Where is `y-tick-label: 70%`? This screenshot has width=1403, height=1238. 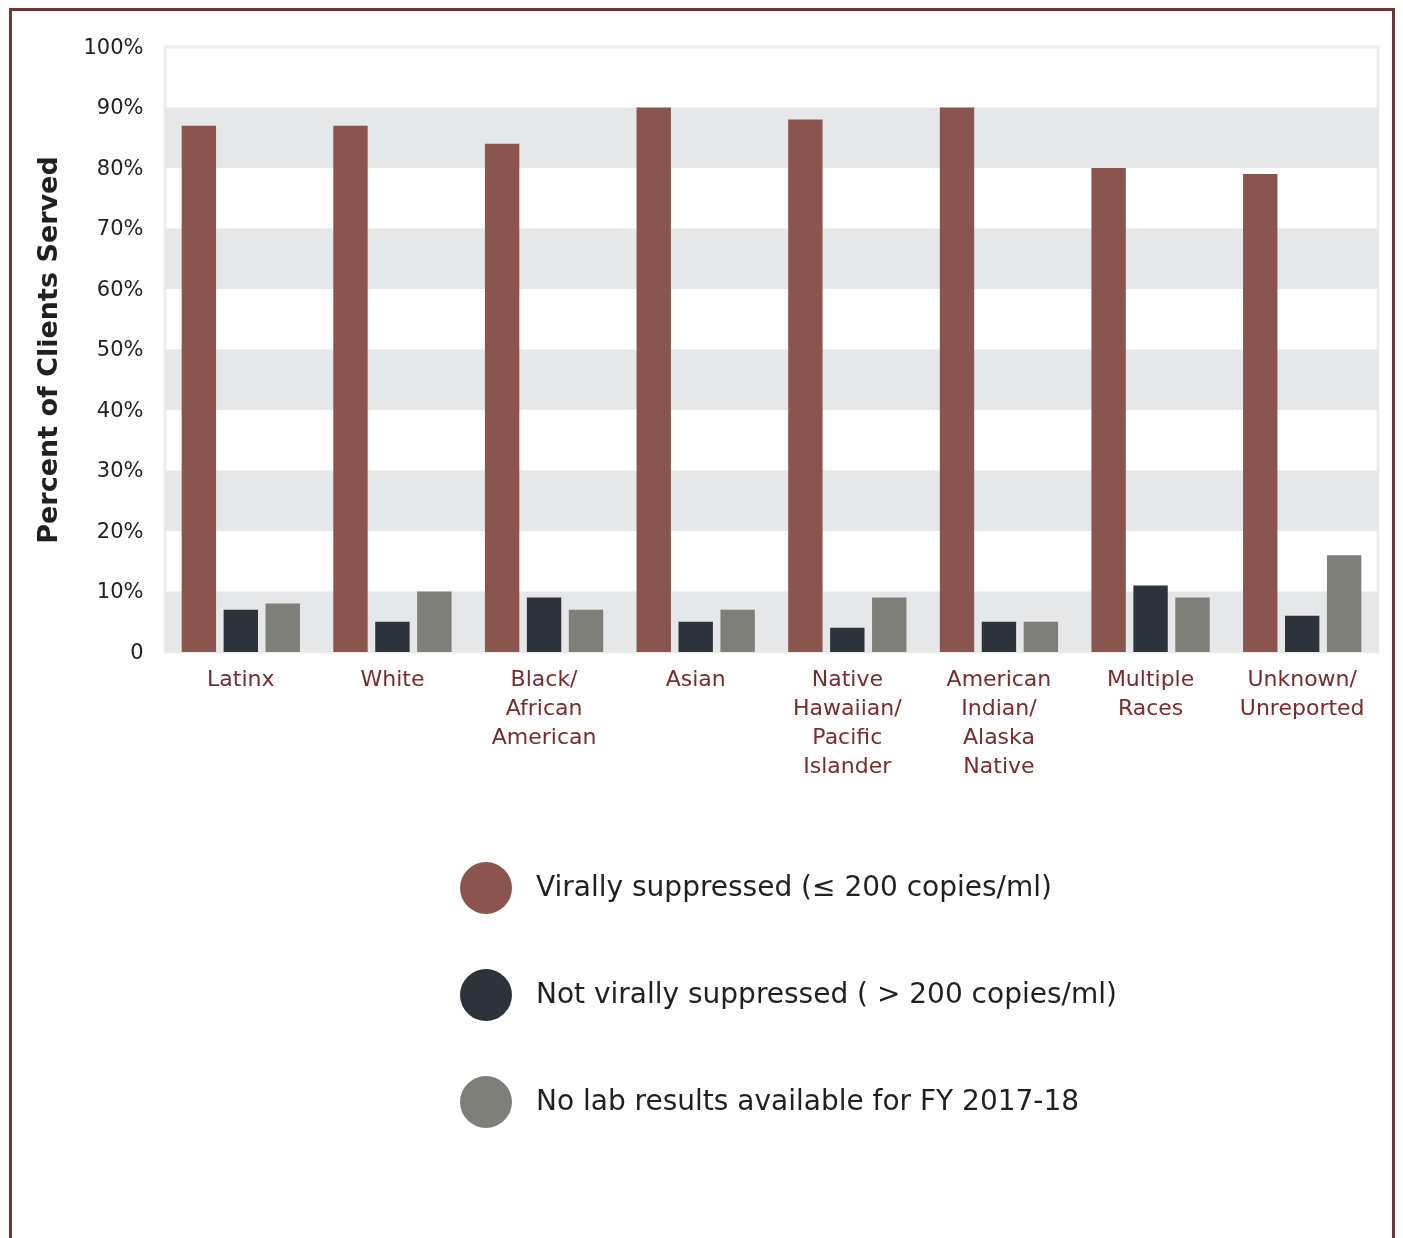 y-tick-label: 70% is located at coordinates (120, 228).